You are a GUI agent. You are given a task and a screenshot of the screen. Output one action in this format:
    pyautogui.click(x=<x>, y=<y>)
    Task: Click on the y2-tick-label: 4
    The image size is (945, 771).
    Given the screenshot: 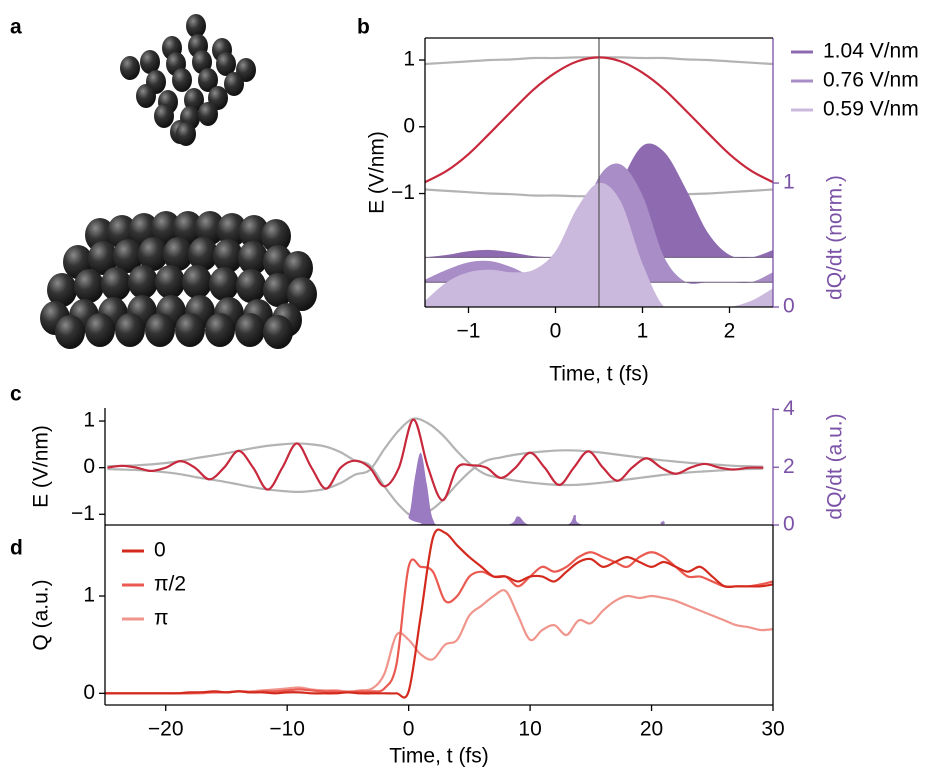 What is the action you would take?
    pyautogui.click(x=789, y=408)
    